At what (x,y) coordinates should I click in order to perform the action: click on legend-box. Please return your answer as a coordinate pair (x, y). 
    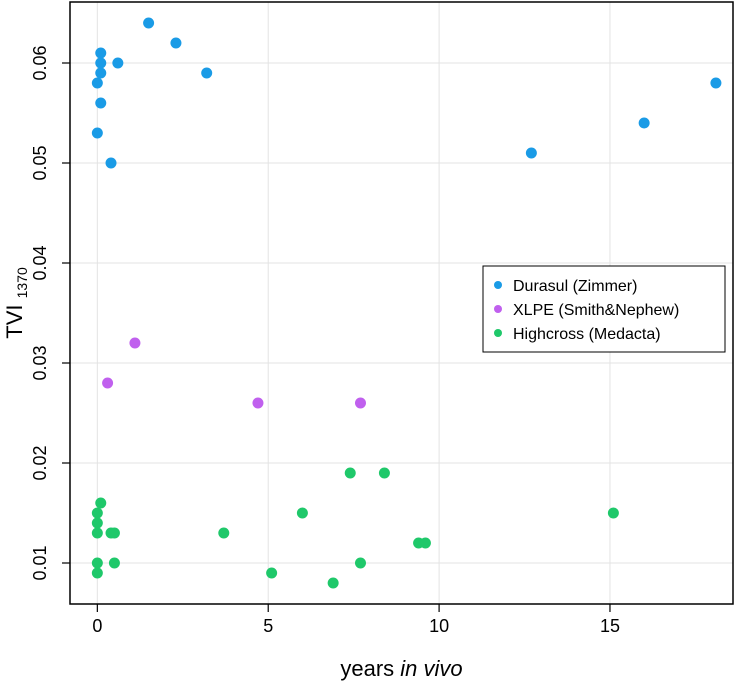
    Looking at the image, I should click on (604, 309).